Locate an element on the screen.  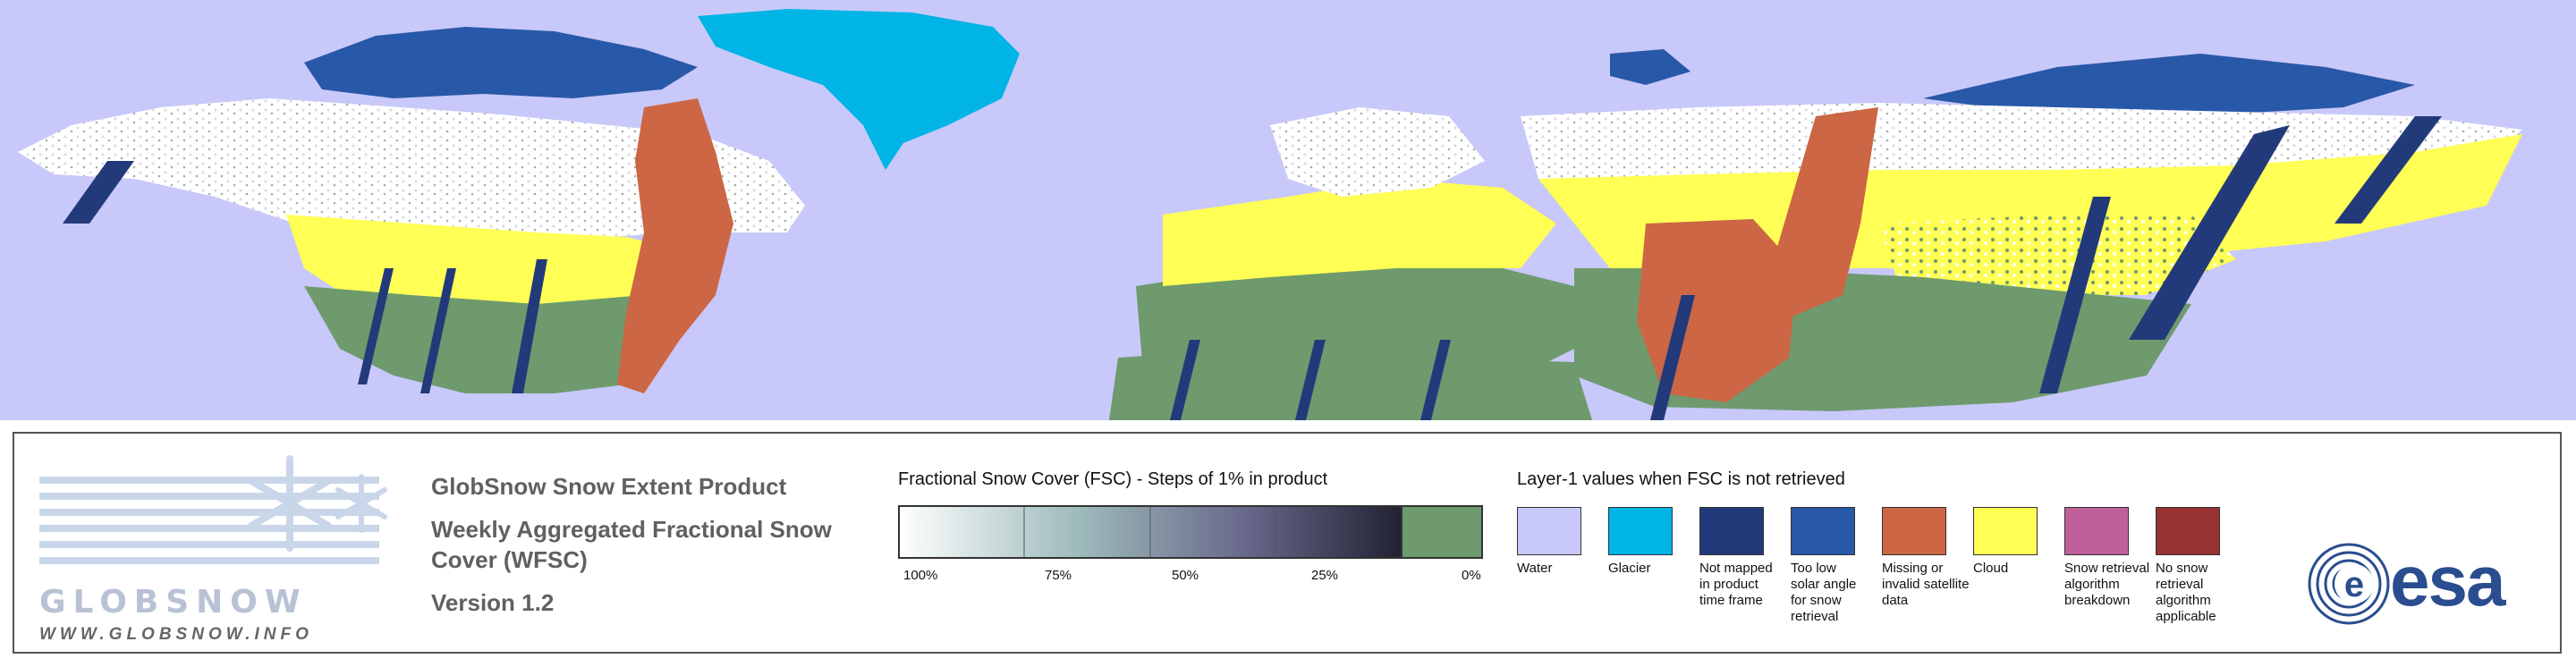
layer1-legend-title: Layer-1 values when FSC is not retrieved is located at coordinates (1681, 479).